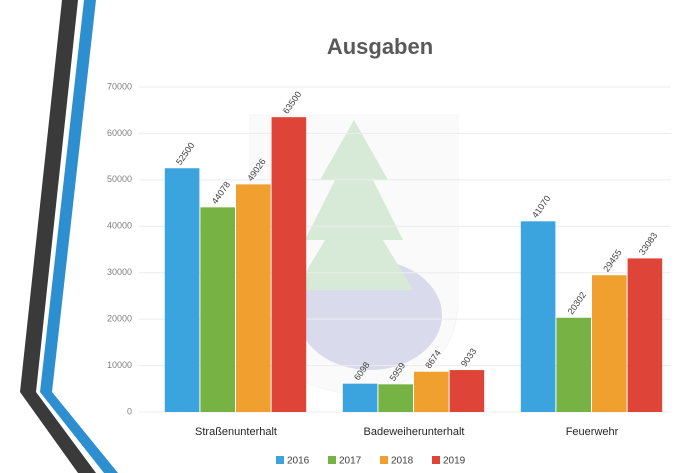 This screenshot has width=688, height=473. Describe the element at coordinates (541, 207) in the screenshot. I see `value-label: 41070` at that location.